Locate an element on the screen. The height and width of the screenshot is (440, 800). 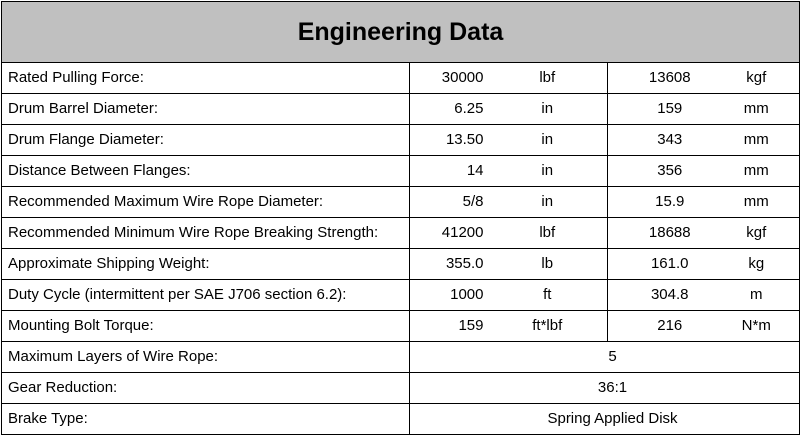
imperial-value: 41200 is located at coordinates (455, 233).